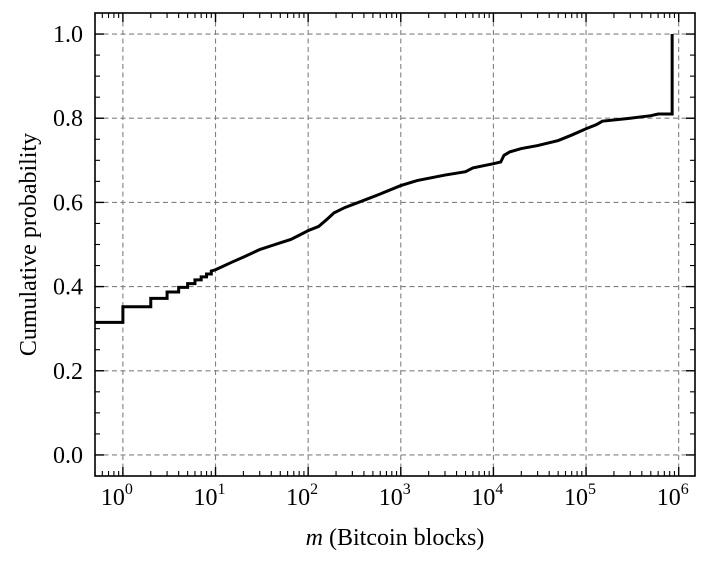 This screenshot has width=723, height=561. Describe the element at coordinates (314, 489) in the screenshot. I see `x-tick-exponent: 2` at that location.